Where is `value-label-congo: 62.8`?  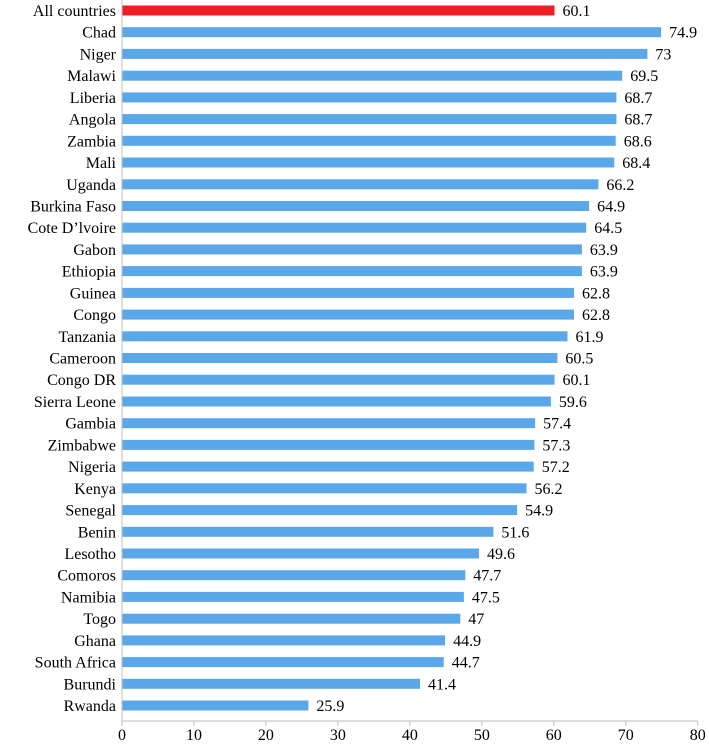
value-label-congo: 62.8 is located at coordinates (596, 315).